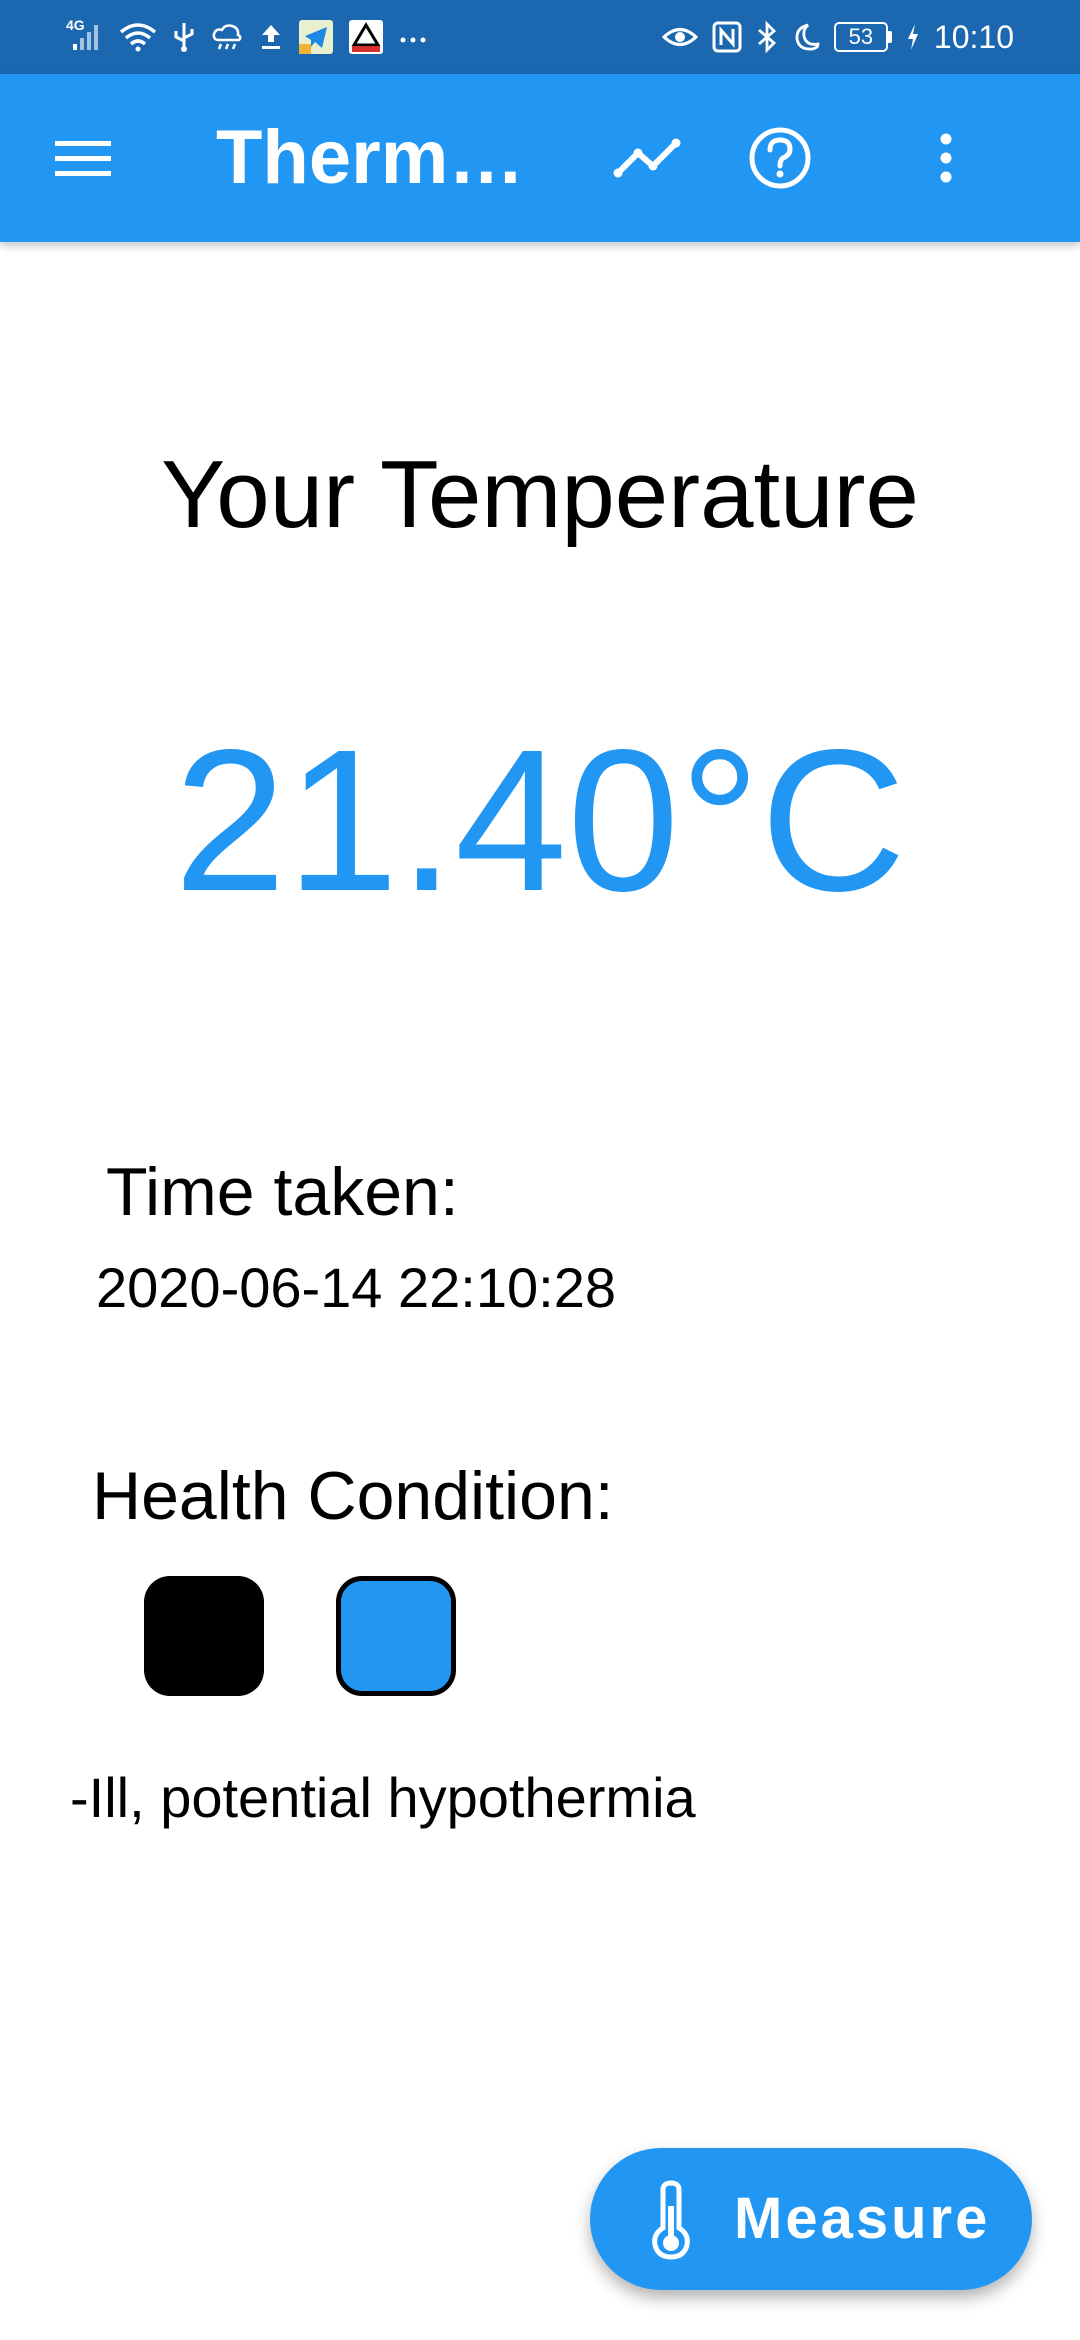  Describe the element at coordinates (727, 37) in the screenshot. I see `nfc-icon` at that location.